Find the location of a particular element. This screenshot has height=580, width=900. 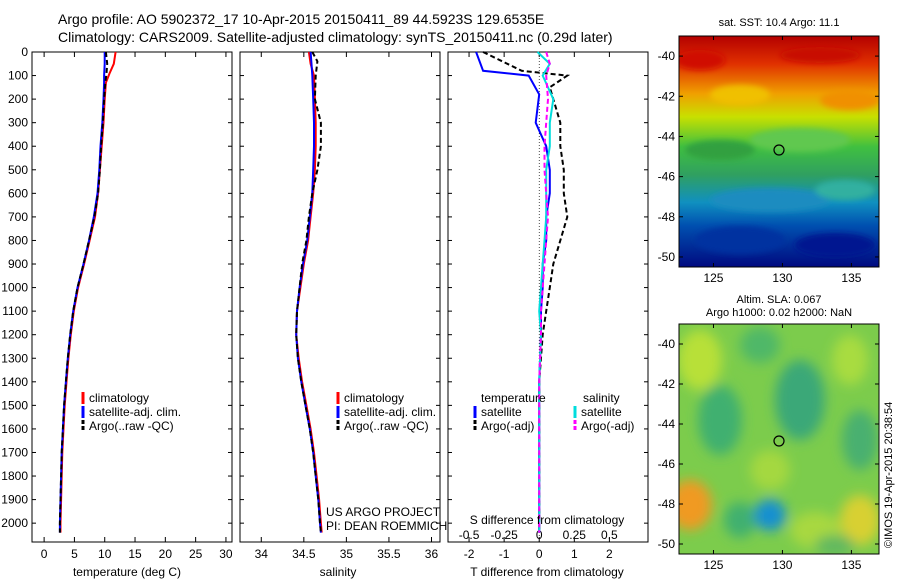

y-tick-label: 1400 is located at coordinates (14, 382).